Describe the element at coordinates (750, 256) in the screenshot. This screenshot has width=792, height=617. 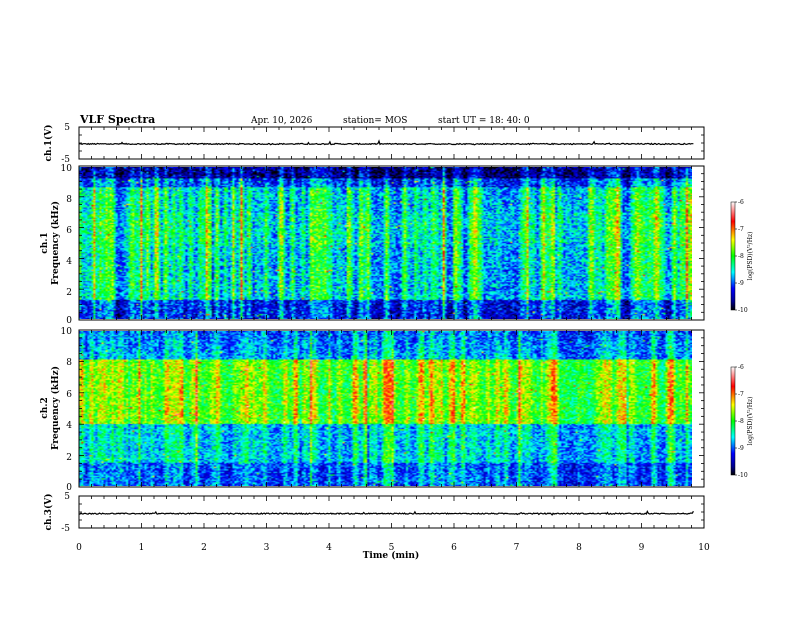
I see `ch1-colorbar-label: log(PSD)(V²/Hz)` at that location.